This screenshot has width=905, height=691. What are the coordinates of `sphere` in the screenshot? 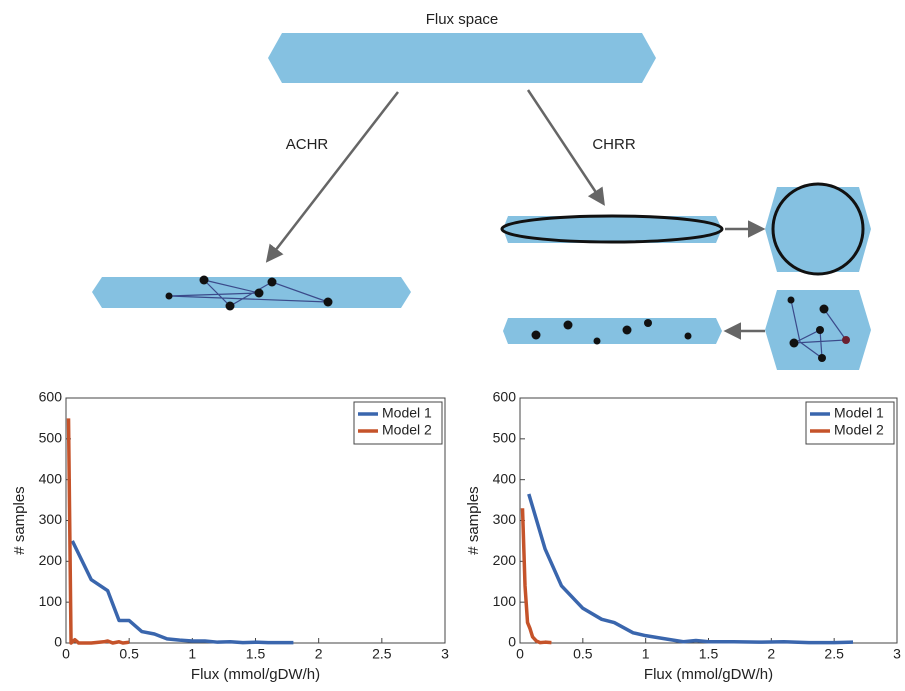 It's located at (818, 229).